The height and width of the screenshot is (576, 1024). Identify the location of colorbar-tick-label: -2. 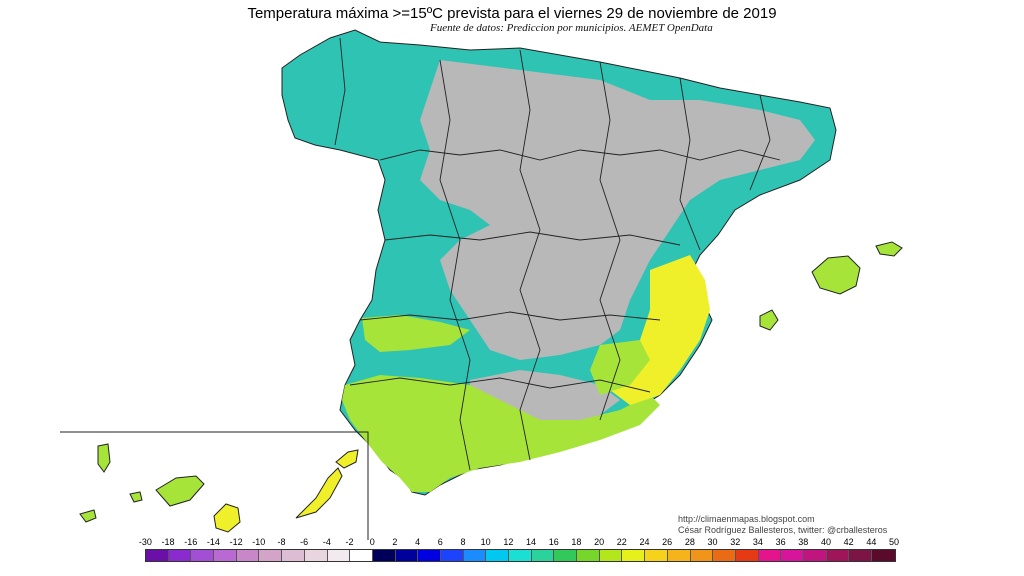
(349, 542).